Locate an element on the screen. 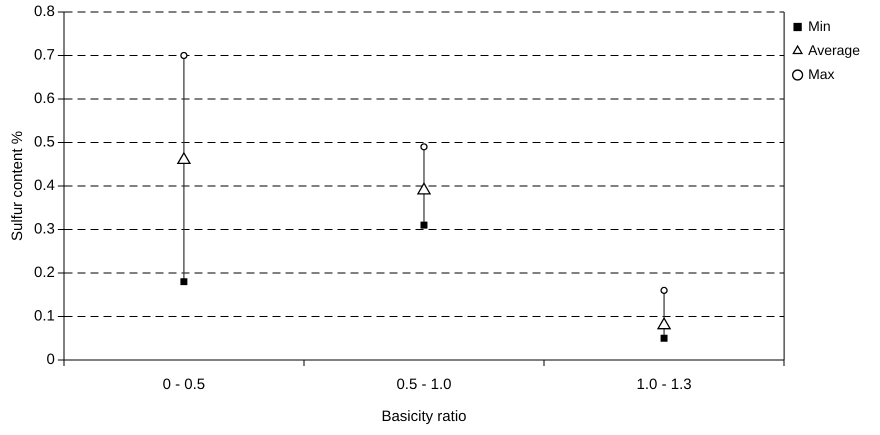  y-tick-label: 0.4 is located at coordinates (44, 185).